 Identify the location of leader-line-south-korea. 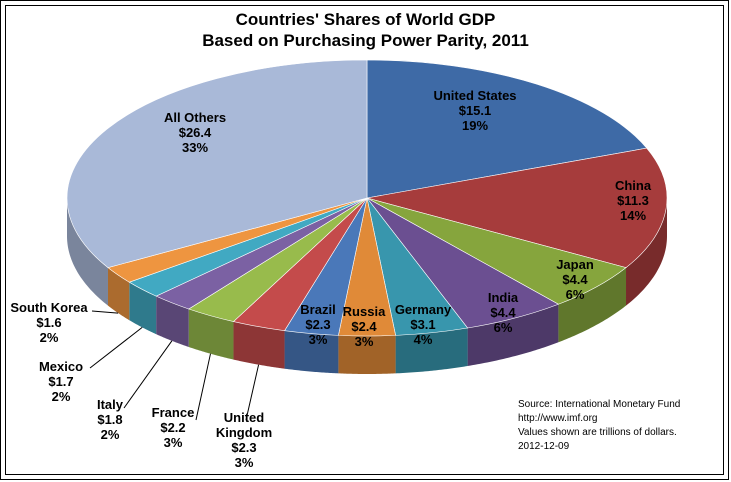
(105, 312).